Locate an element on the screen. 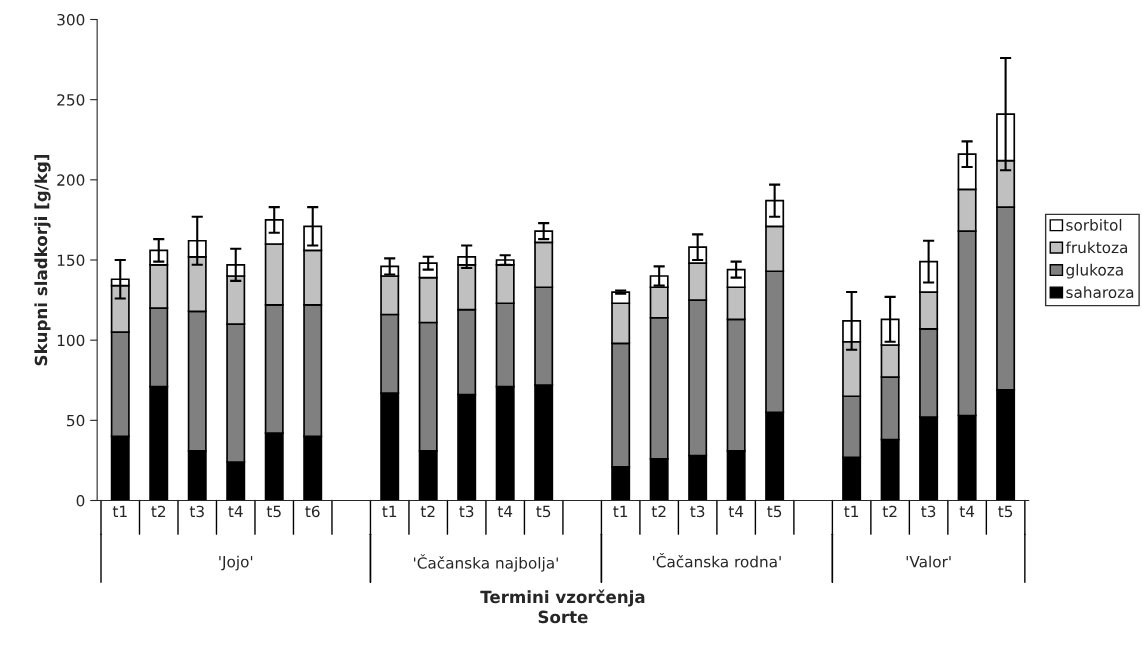 The width and height of the screenshot is (1143, 650). text: 'Jojo' is located at coordinates (236, 563).